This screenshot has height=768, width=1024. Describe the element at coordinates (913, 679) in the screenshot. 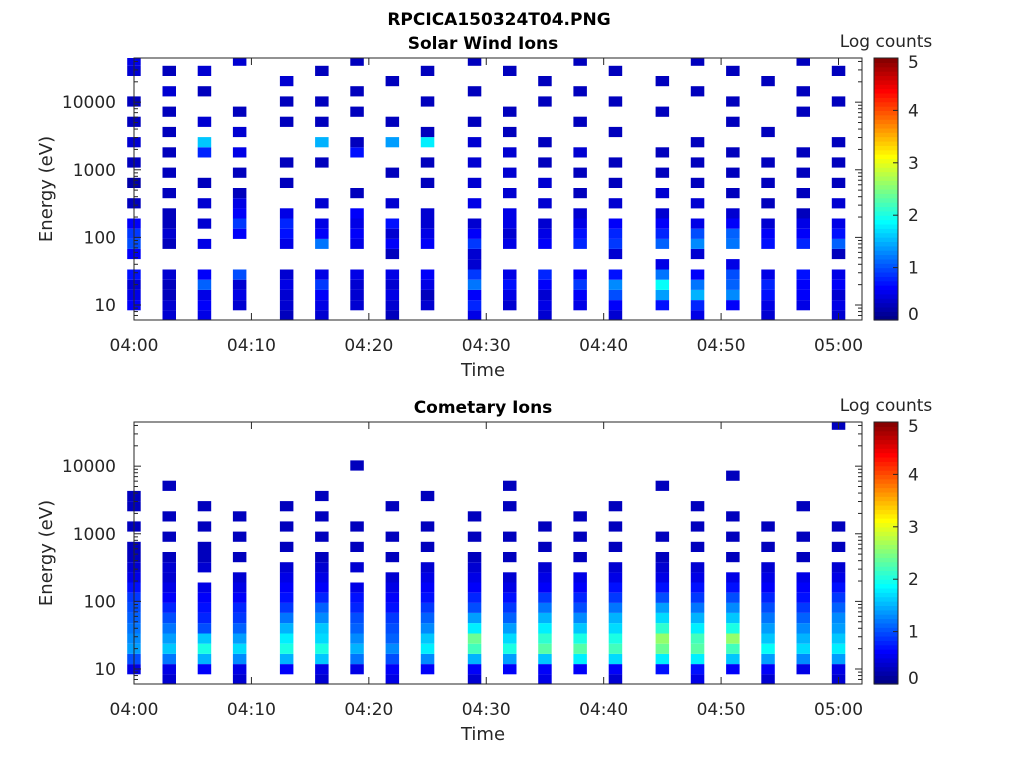

I see `colorbar-tick-label: 0` at that location.